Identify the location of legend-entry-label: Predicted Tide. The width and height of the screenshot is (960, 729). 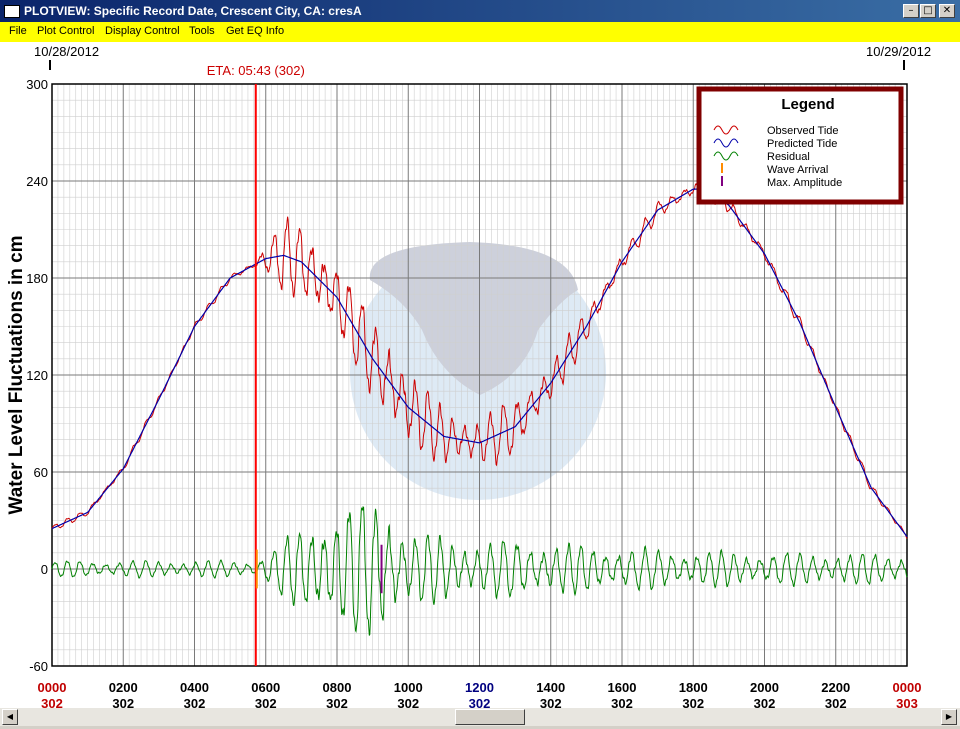
(802, 144).